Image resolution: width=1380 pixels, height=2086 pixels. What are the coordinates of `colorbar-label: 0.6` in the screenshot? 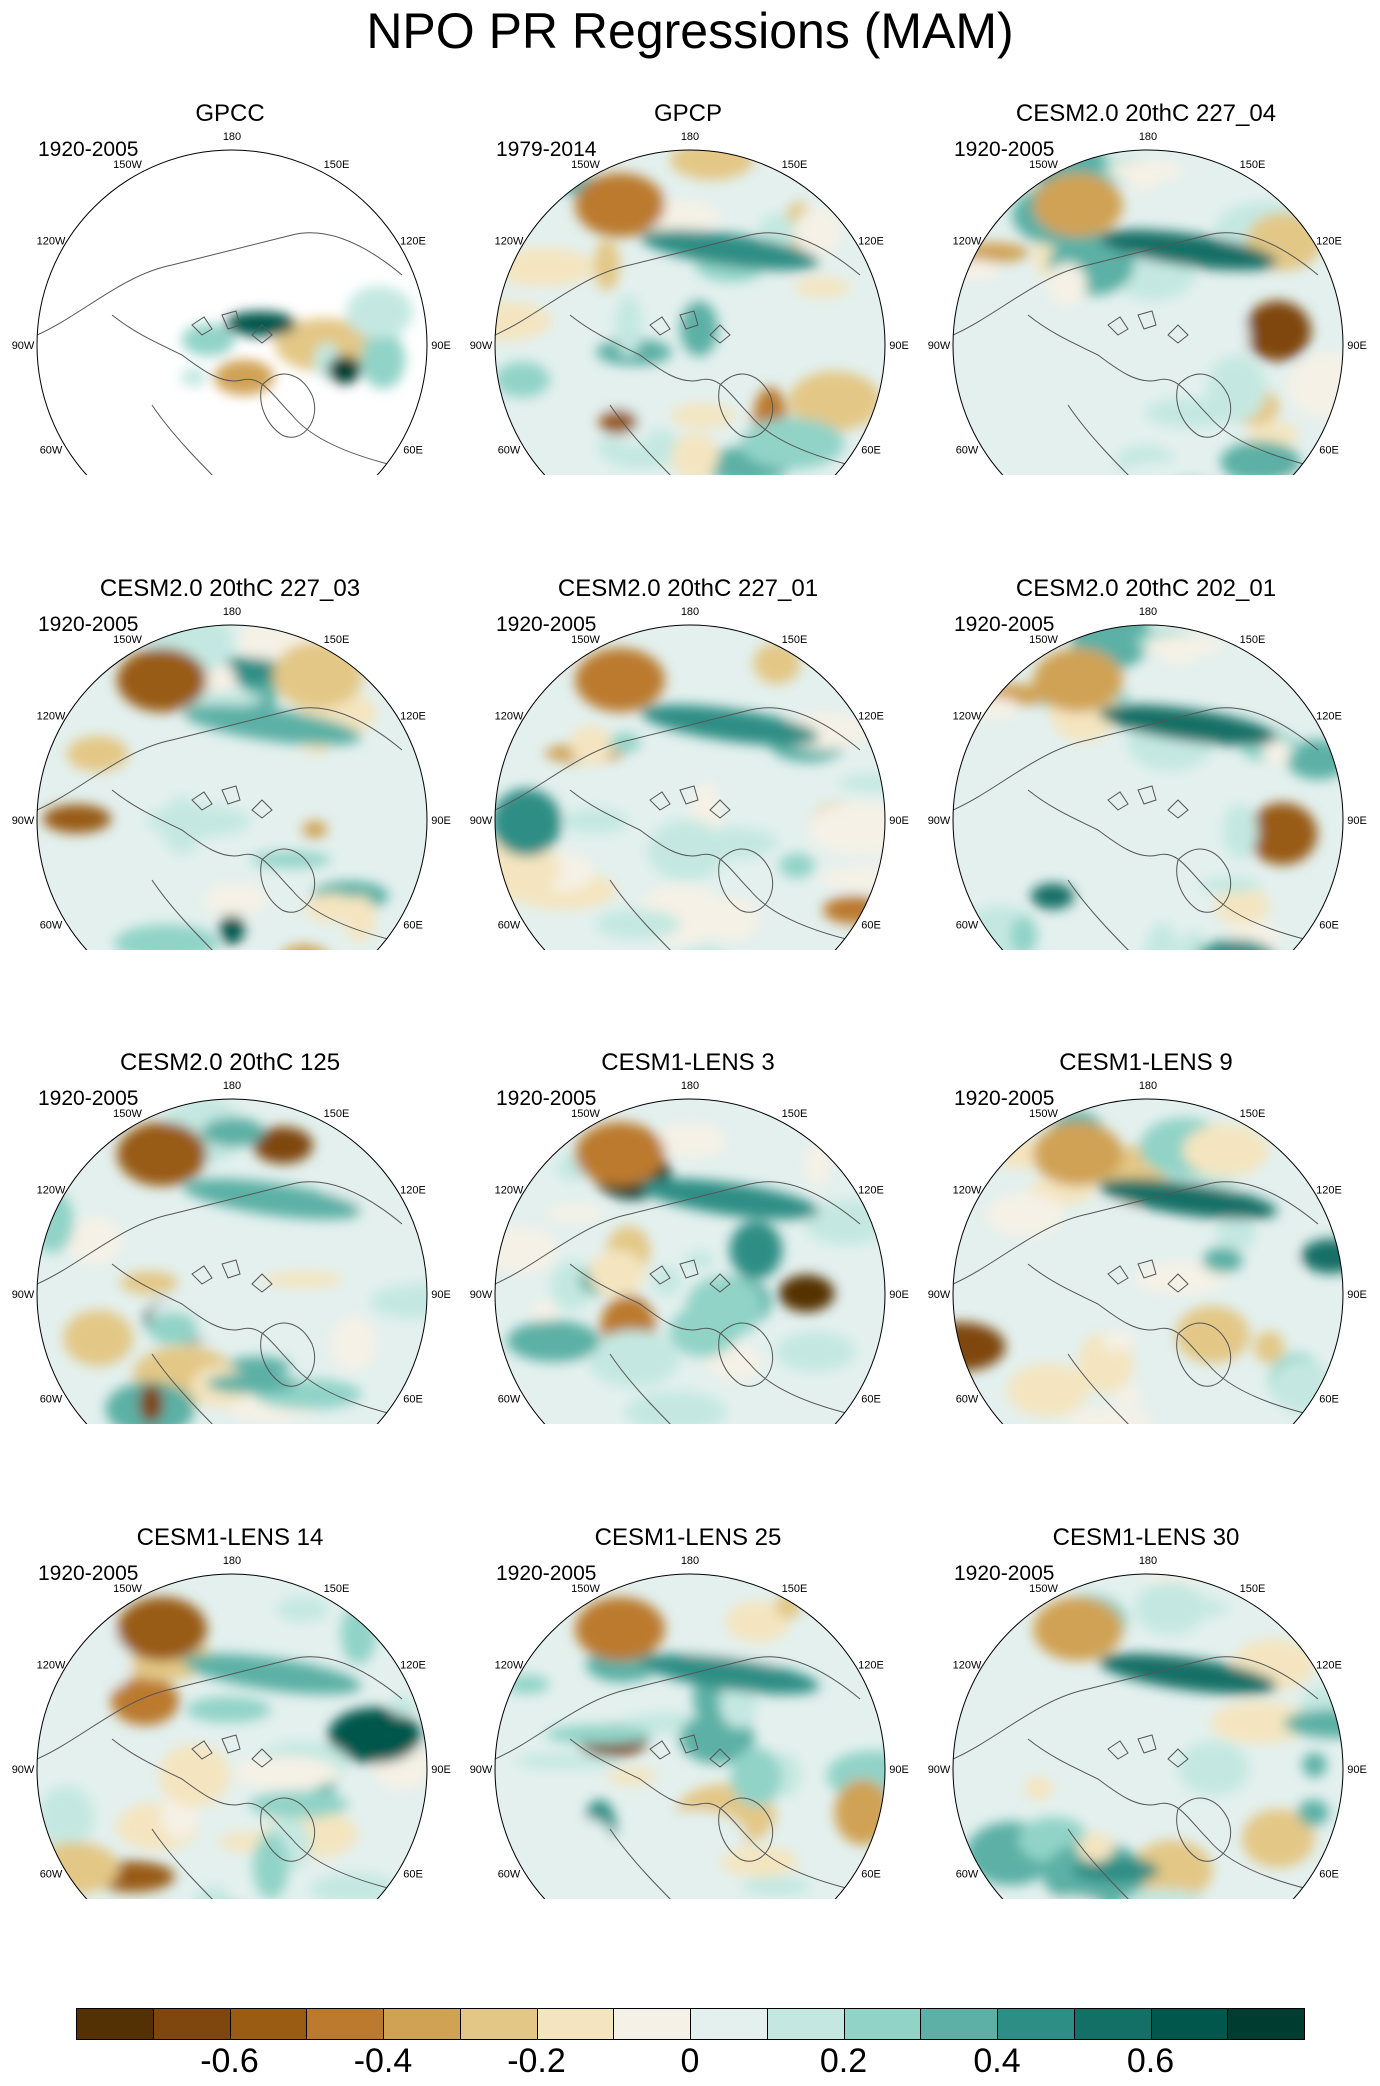 It's located at (1150, 2061).